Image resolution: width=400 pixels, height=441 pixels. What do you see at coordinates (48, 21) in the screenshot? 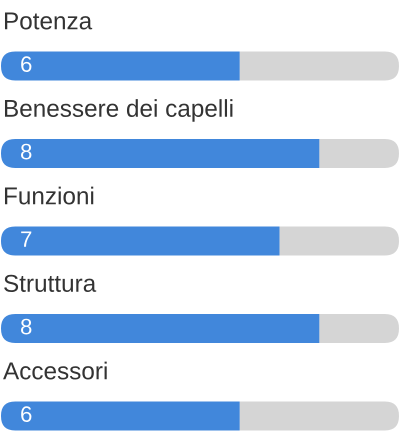
I see `y-tick-label: Potenza` at bounding box center [48, 21].